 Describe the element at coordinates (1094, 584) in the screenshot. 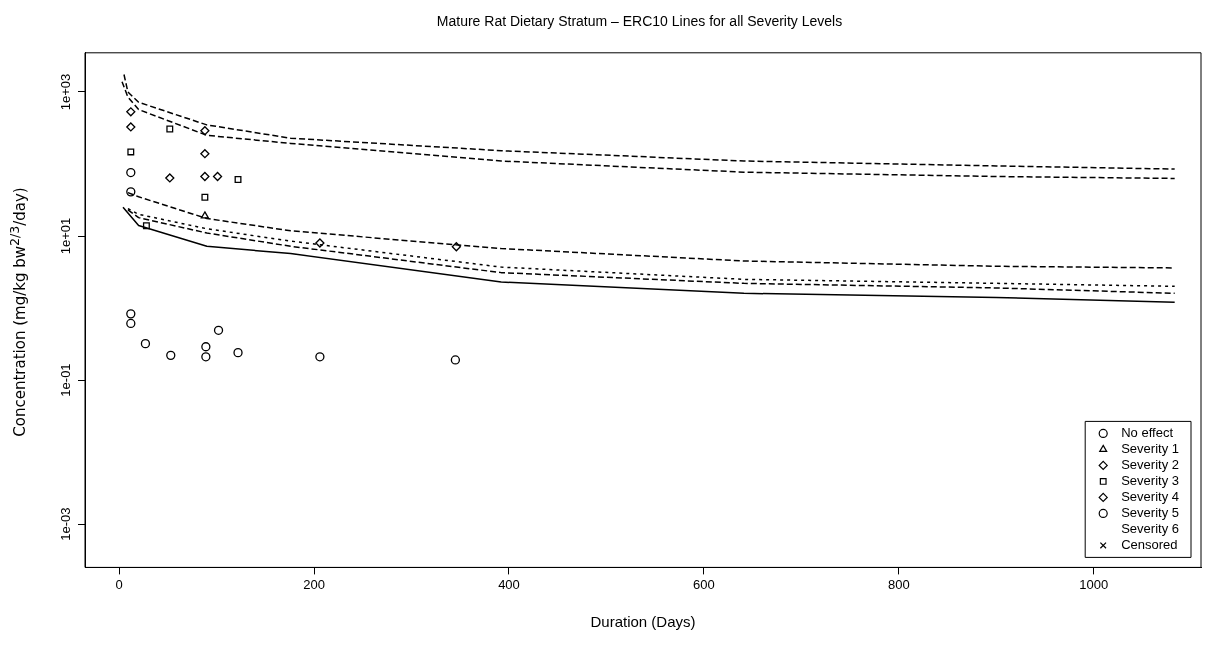

I see `x-tick-label: 1000` at that location.